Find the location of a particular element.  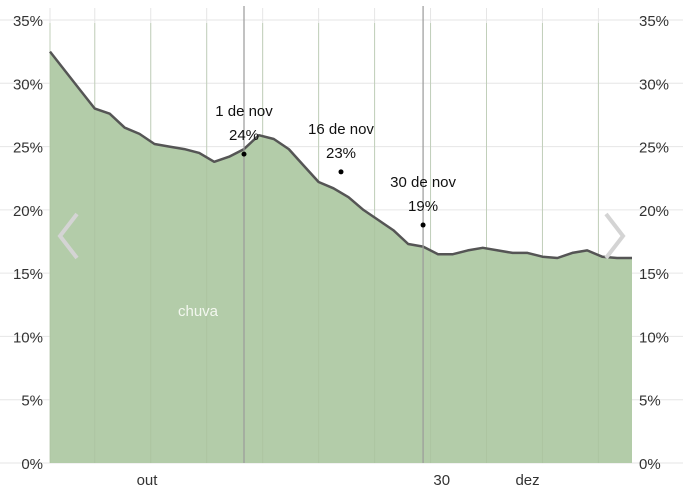

annotations: 1 de nov 24% 16 de nov 23% 30 de nov 19% is located at coordinates (336, 165).